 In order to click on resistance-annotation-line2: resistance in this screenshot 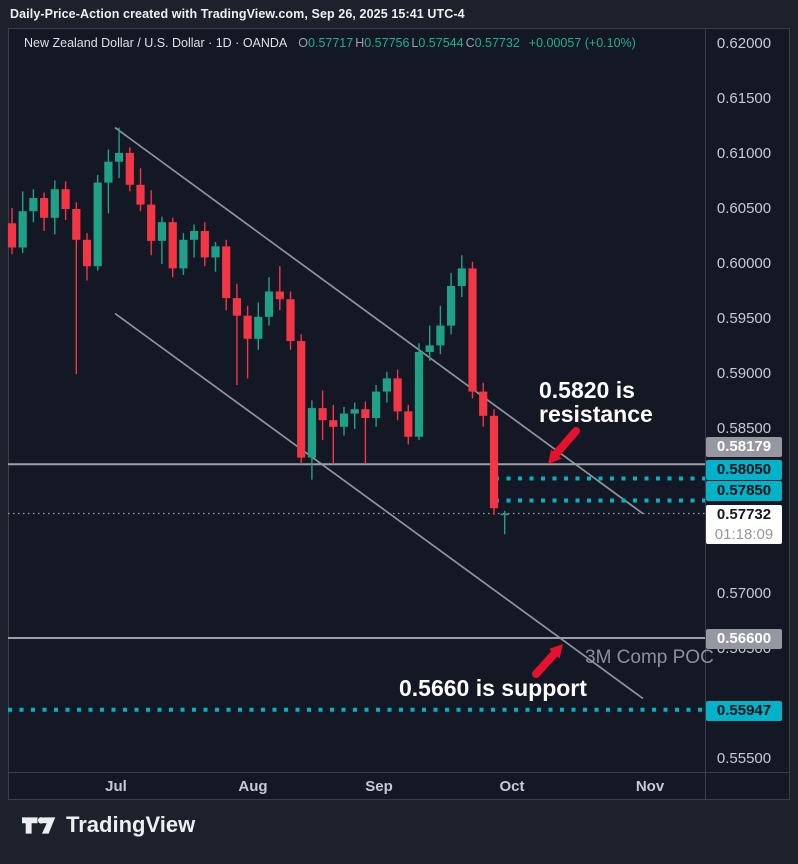, I will do `click(596, 414)`.